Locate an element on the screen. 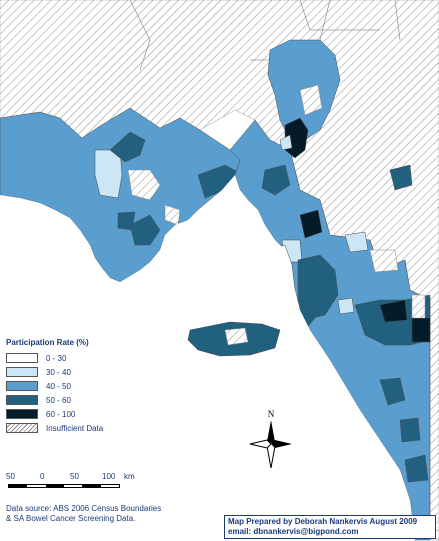 The height and width of the screenshot is (541, 439). legend-row-60-100: 60 - 100 is located at coordinates (81, 414).